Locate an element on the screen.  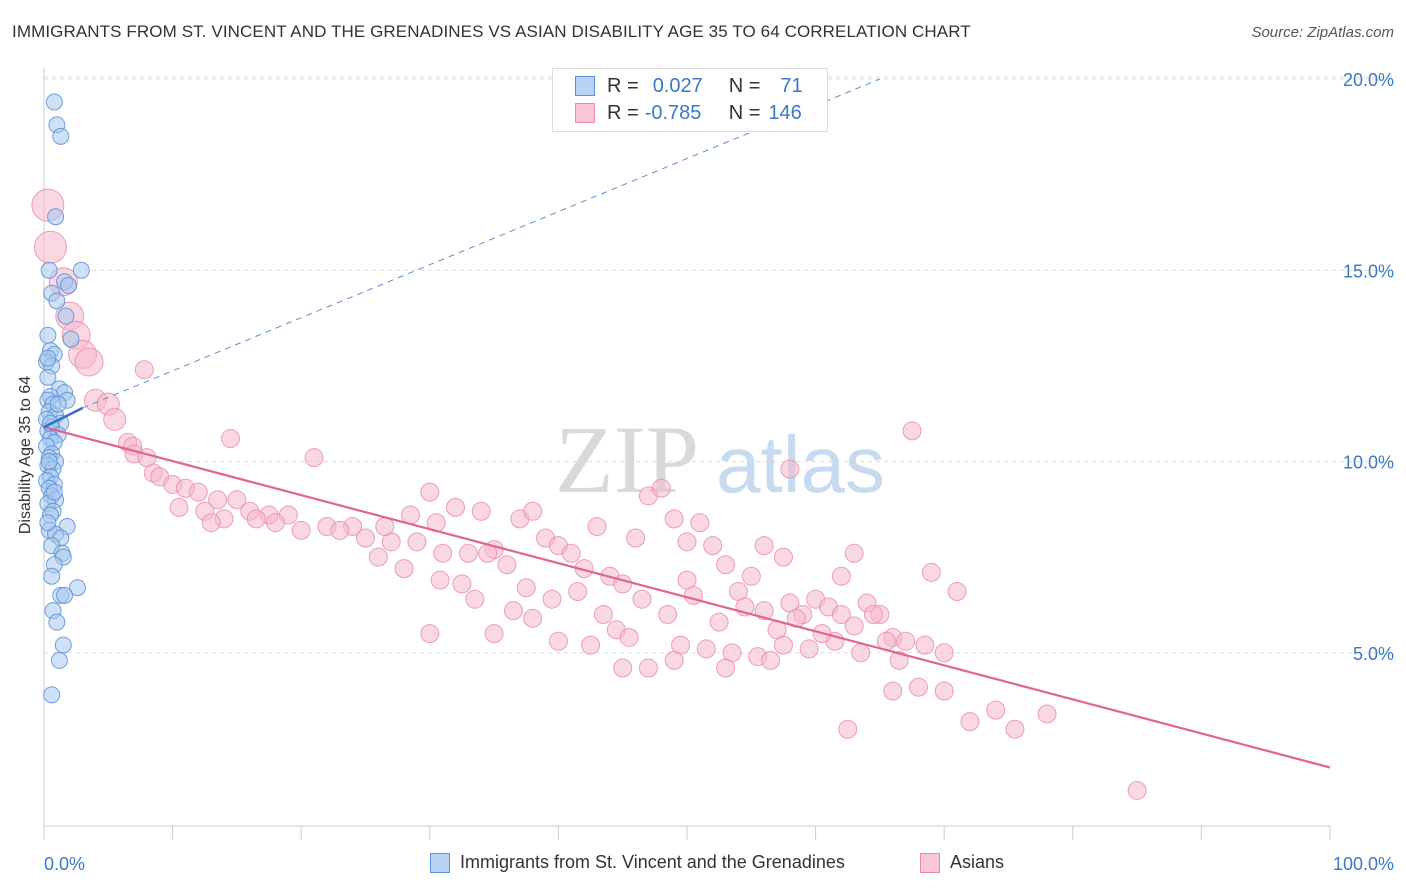
legend-r-label: R = is located at coordinates (623, 112).